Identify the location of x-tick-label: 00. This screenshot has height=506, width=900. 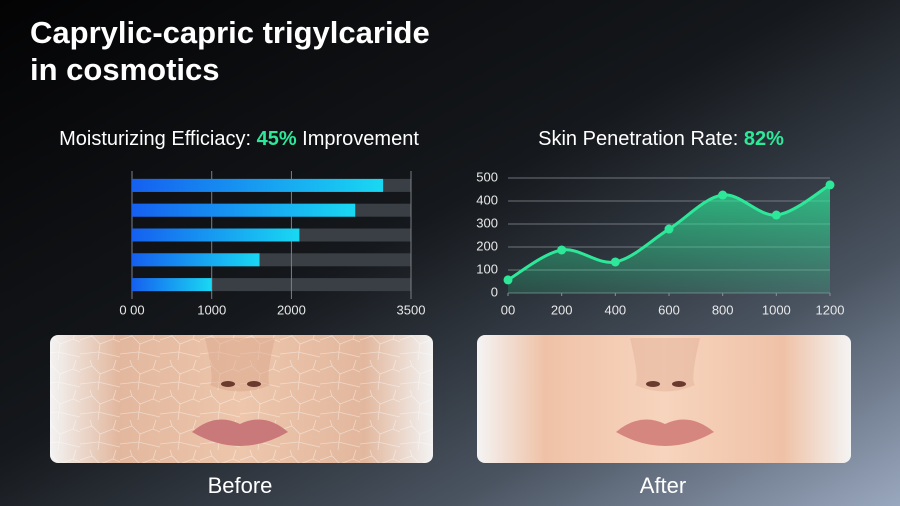
(508, 309).